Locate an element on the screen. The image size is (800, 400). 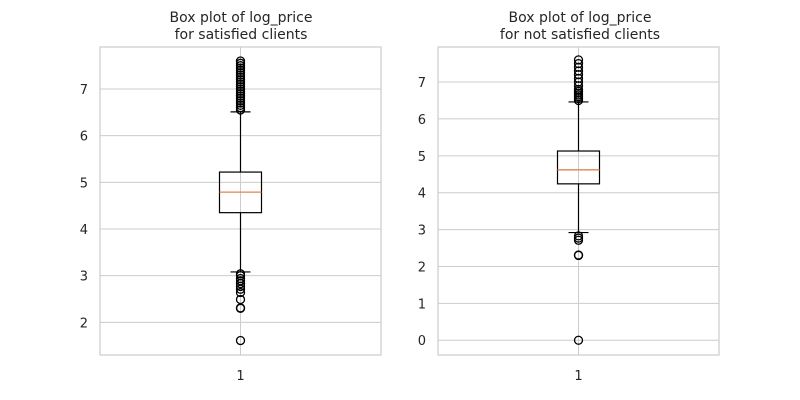
right-y-tick-label: 5 is located at coordinates (422, 157).